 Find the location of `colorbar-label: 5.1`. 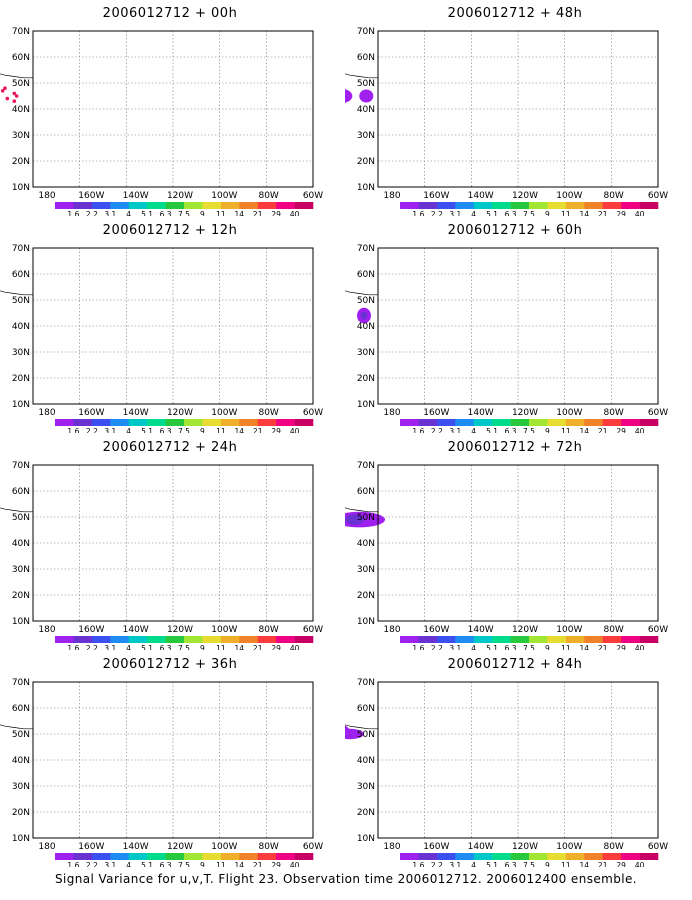

colorbar-label: 5.1 is located at coordinates (147, 430).